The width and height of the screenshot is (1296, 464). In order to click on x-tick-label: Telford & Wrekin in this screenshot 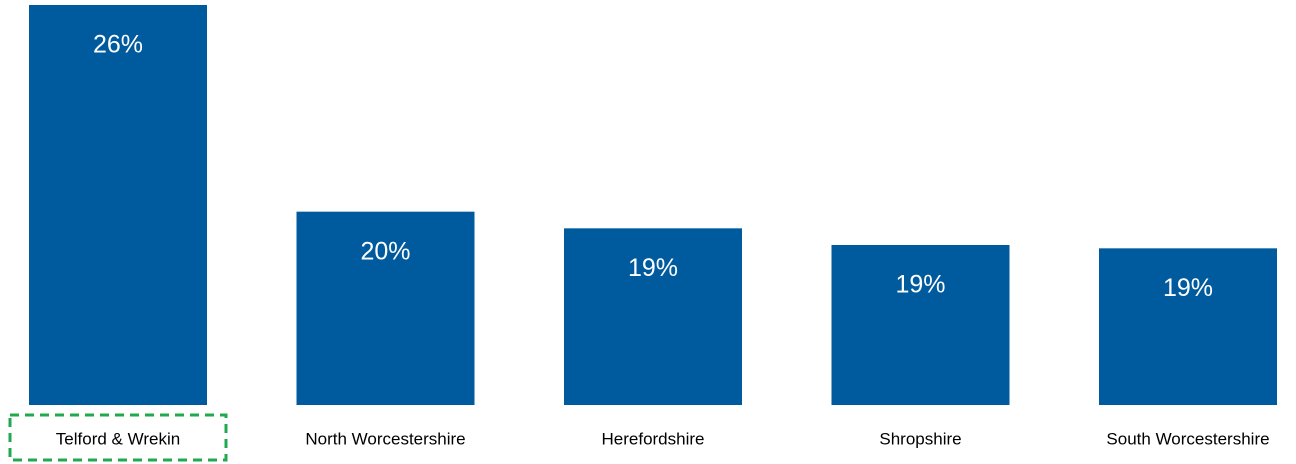, I will do `click(118, 438)`.